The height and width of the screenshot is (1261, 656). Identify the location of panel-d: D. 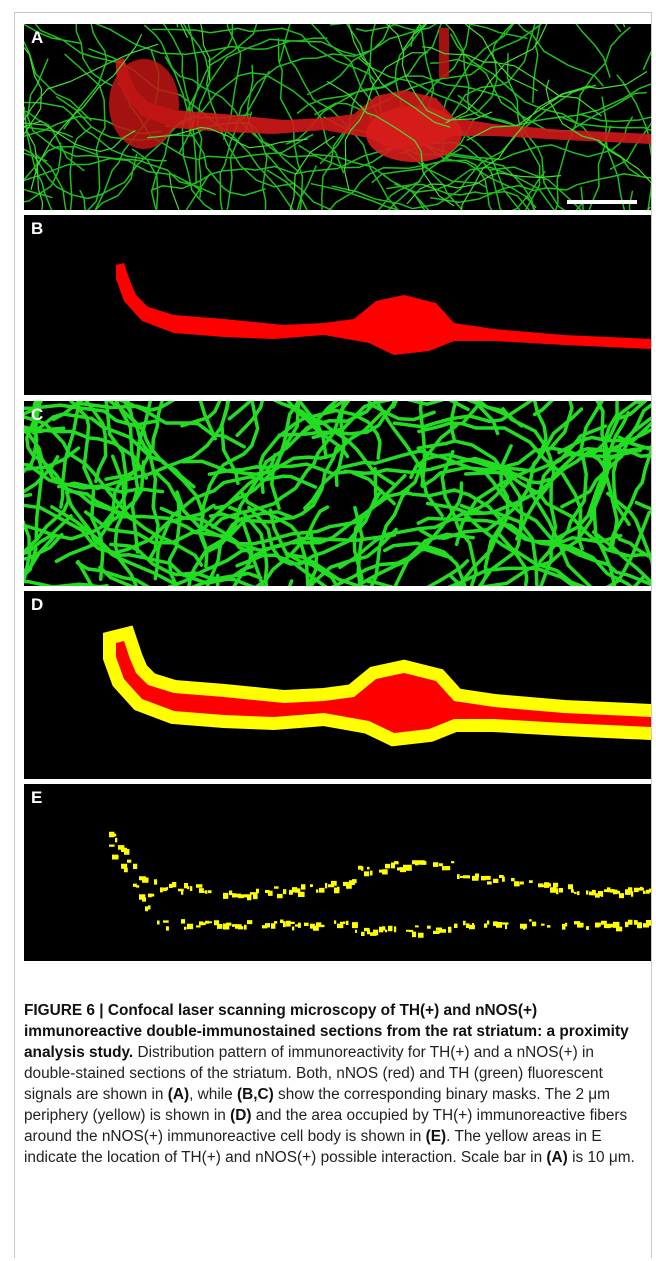
(337, 685).